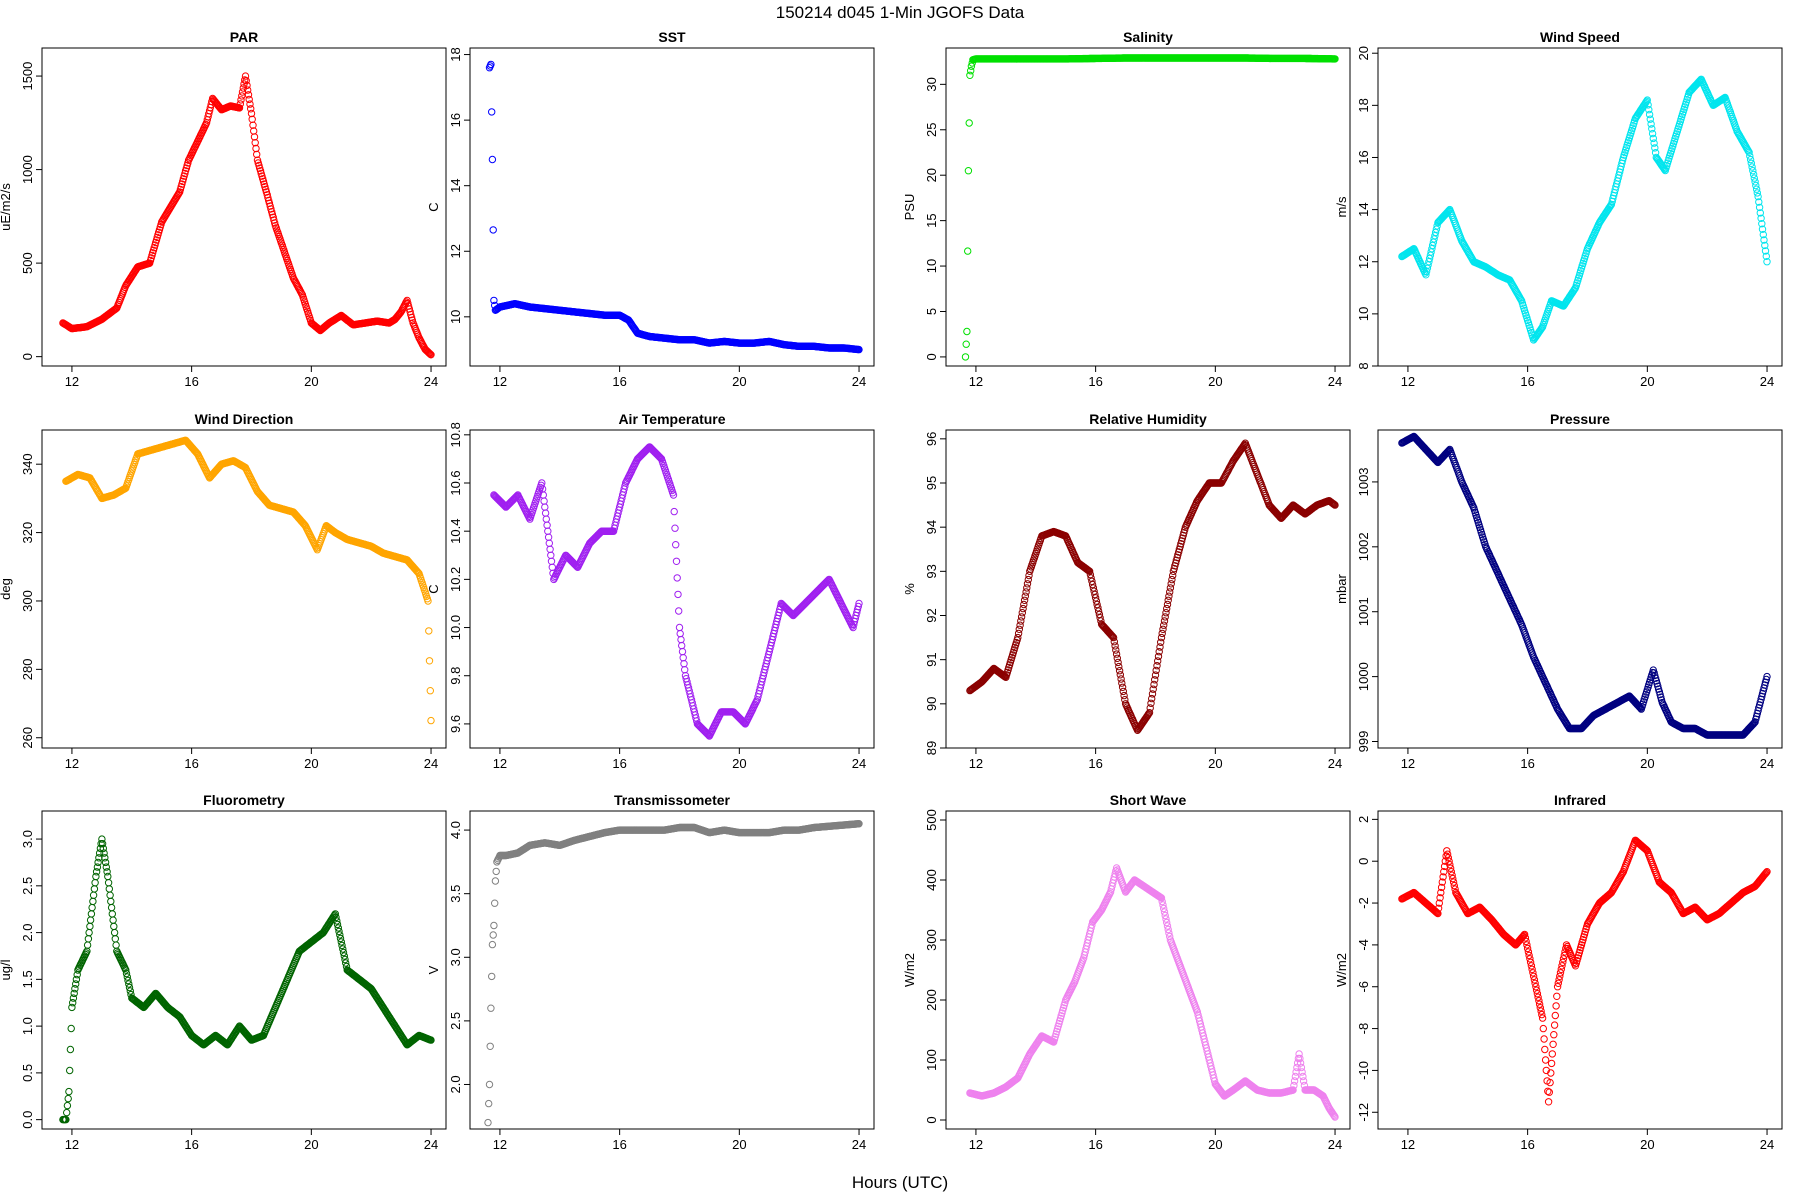  Describe the element at coordinates (672, 207) in the screenshot. I see `sst-plot-frame` at that location.